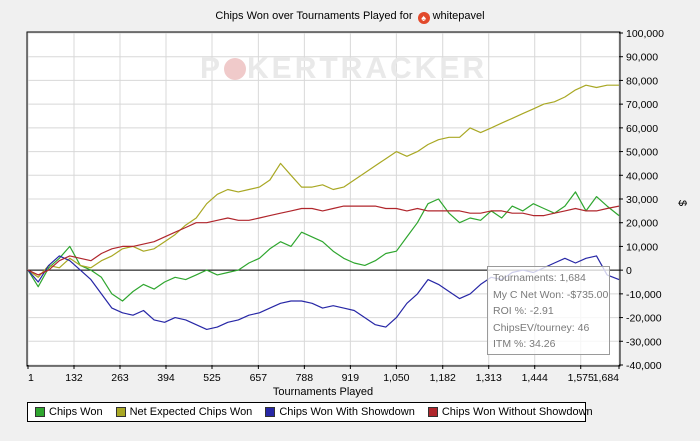 Image resolution: width=700 pixels, height=441 pixels. What do you see at coordinates (524, 344) in the screenshot?
I see `tooltip-line: ITM %: 34.26` at bounding box center [524, 344].